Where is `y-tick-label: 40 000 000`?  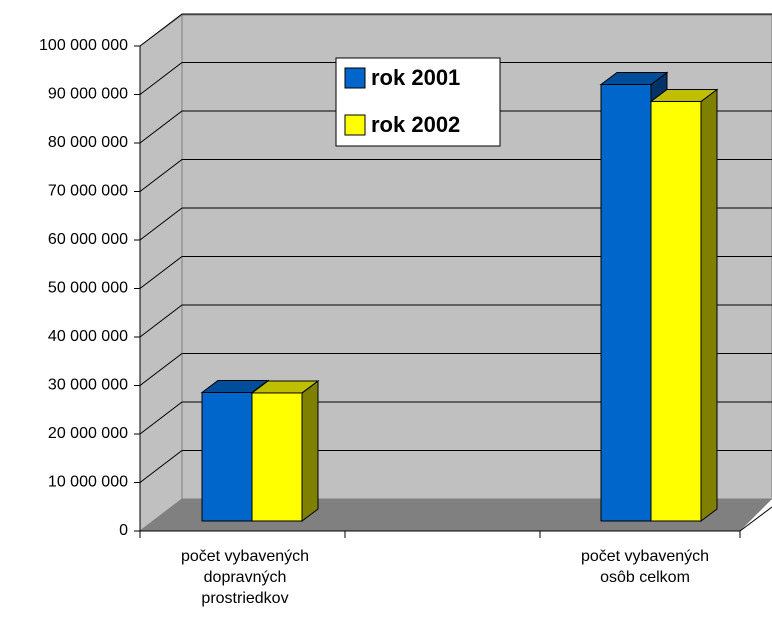
y-tick-label: 40 000 000 is located at coordinates (88, 336).